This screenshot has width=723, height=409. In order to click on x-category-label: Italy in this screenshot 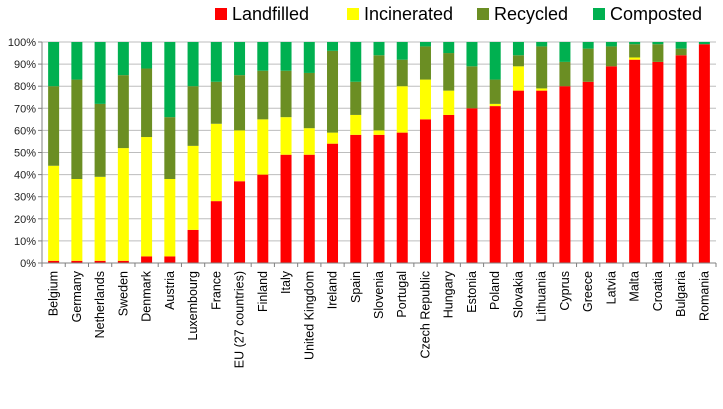, I will do `click(286, 282)`.